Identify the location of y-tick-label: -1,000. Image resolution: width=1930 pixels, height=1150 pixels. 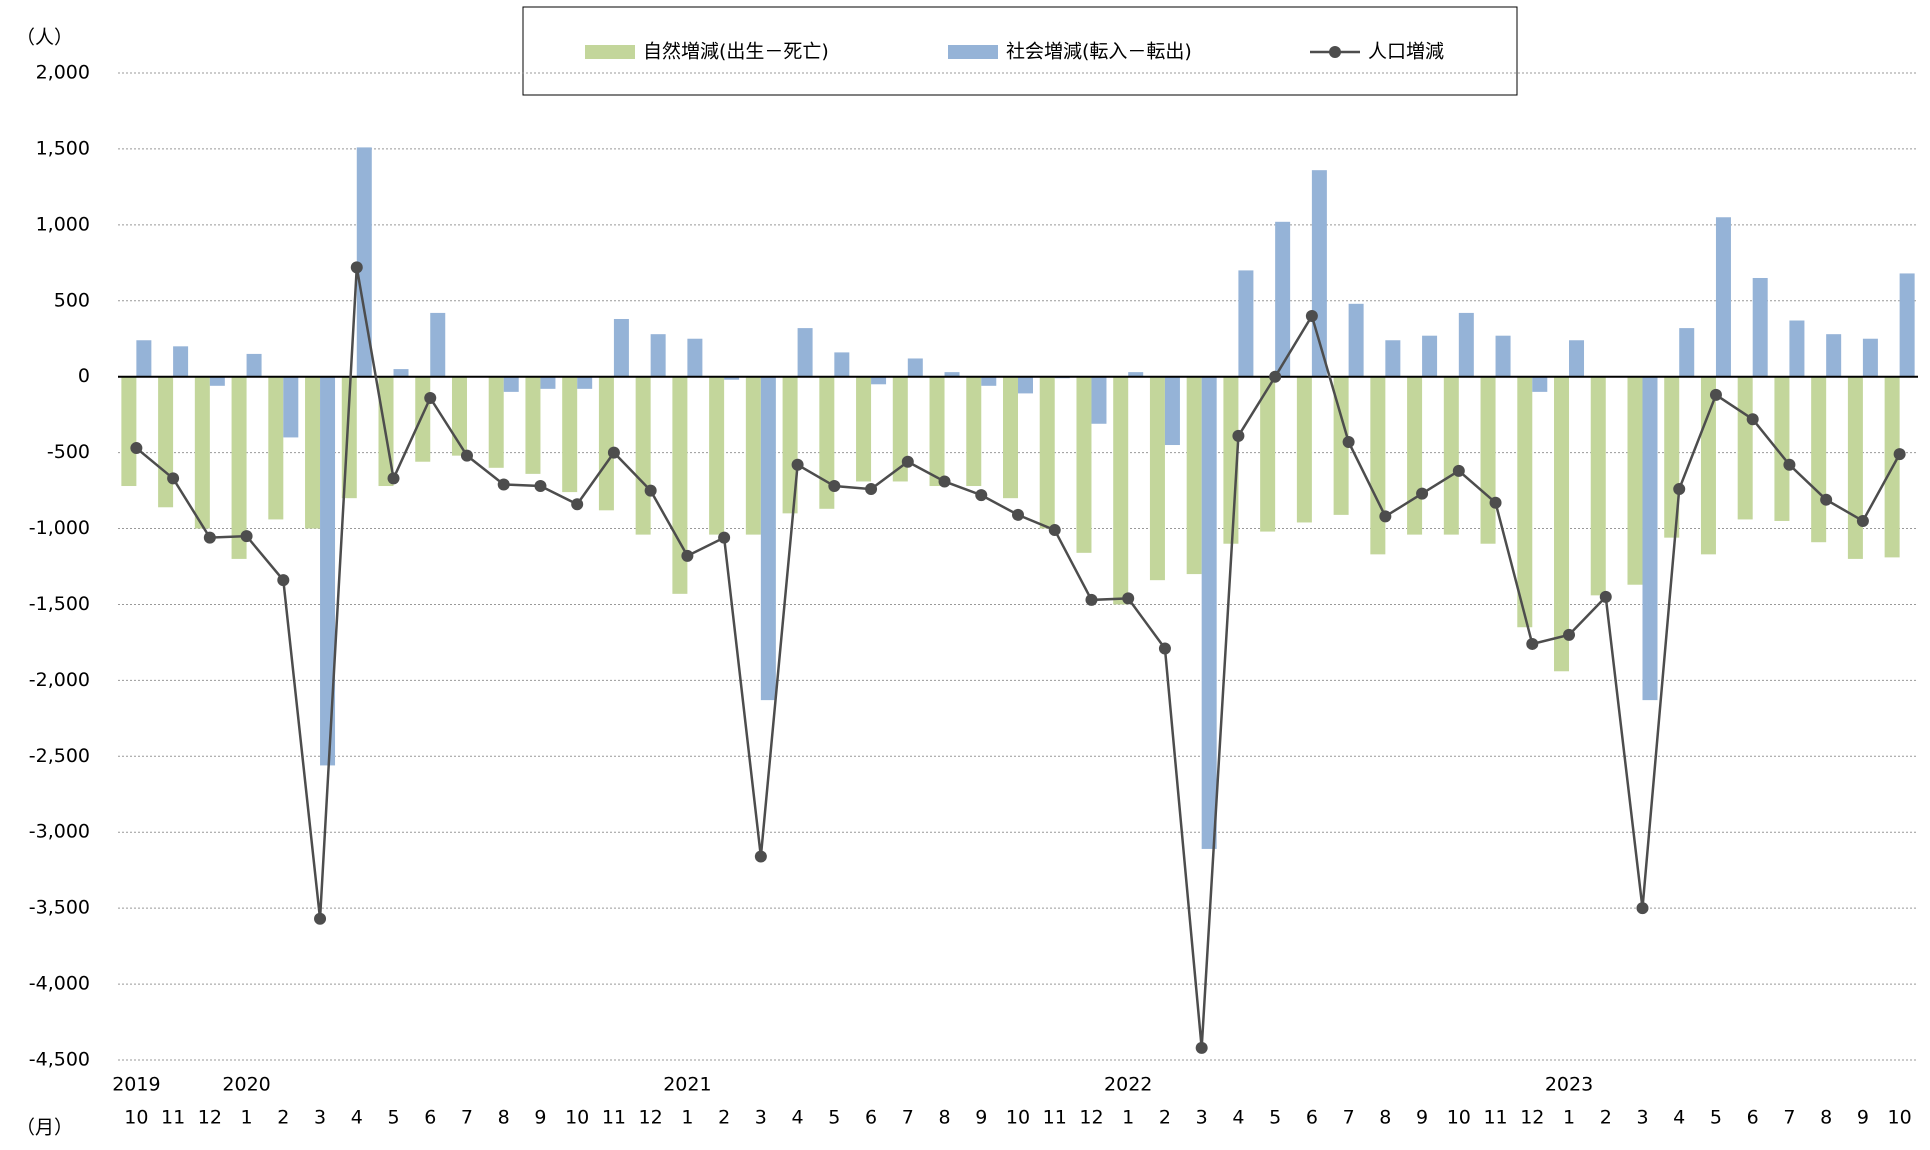
(59, 528).